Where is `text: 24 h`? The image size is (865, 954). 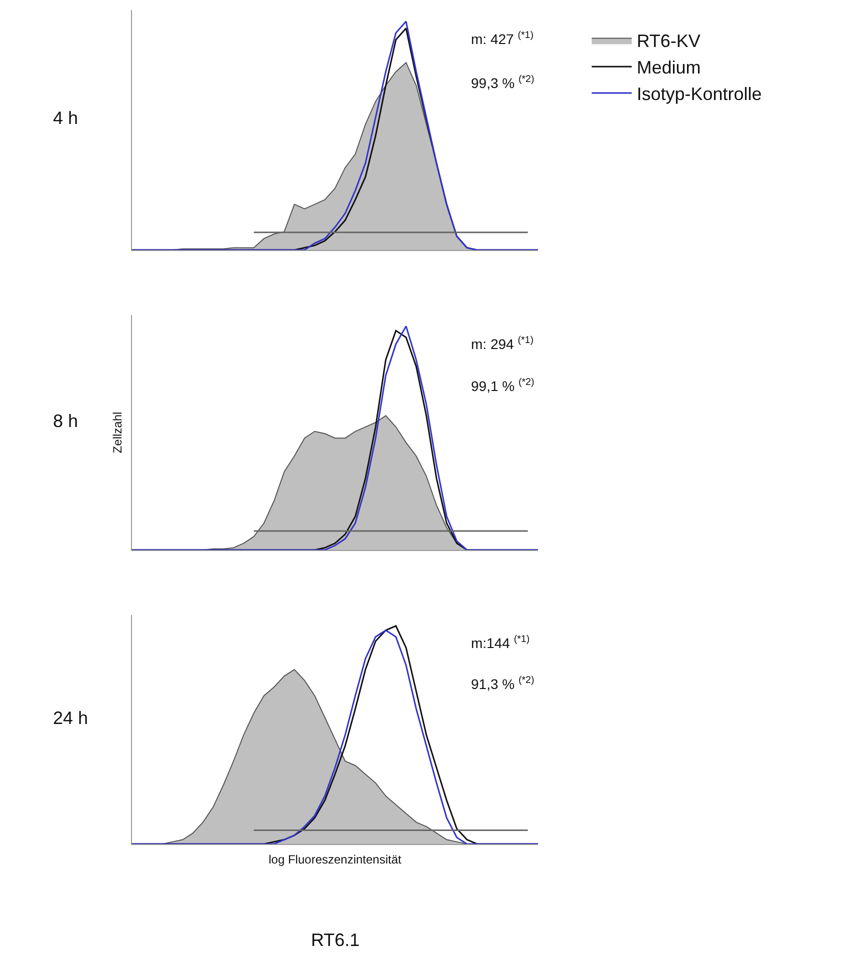 text: 24 h is located at coordinates (70, 718).